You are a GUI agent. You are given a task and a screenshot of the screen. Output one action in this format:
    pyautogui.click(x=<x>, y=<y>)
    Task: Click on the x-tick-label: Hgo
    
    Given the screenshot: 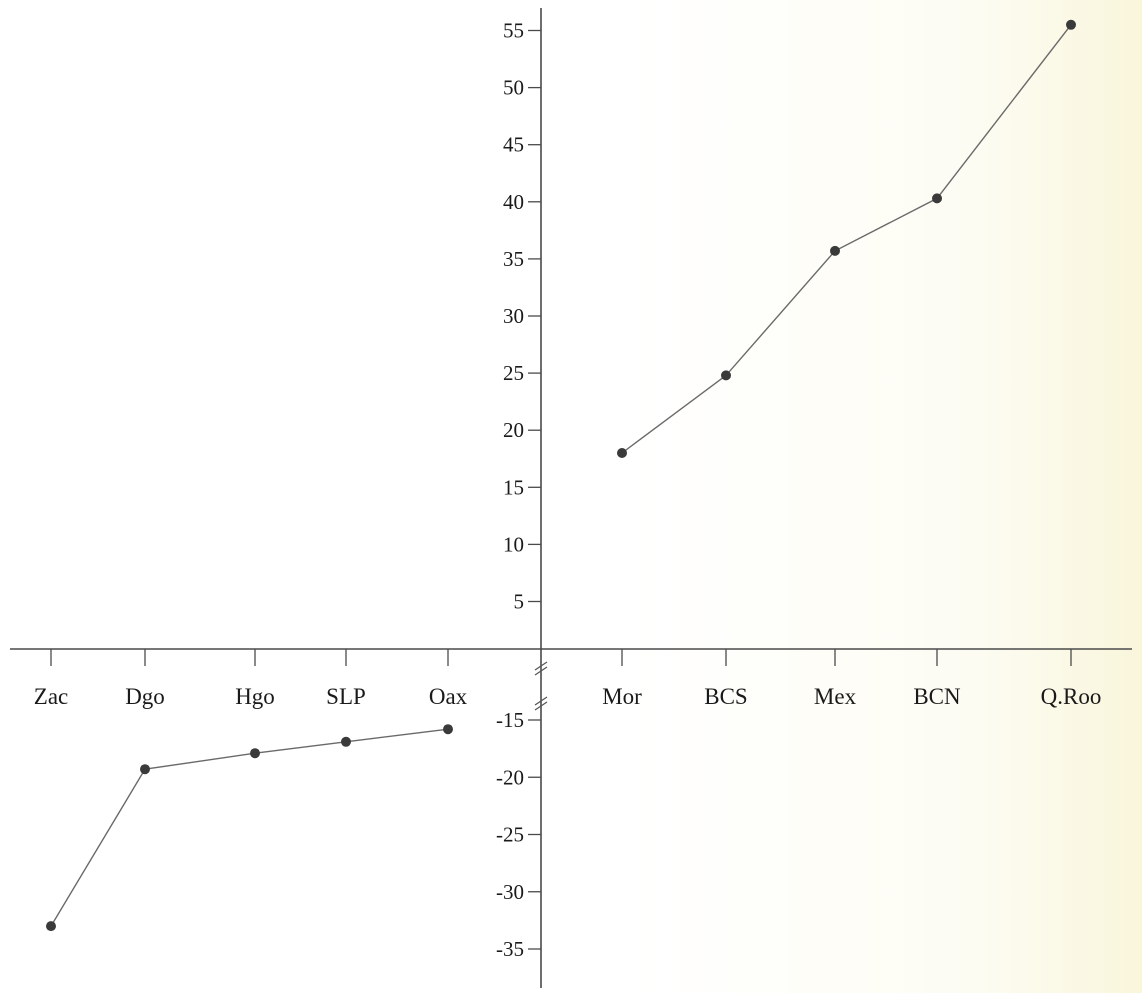 What is the action you would take?
    pyautogui.click(x=255, y=696)
    